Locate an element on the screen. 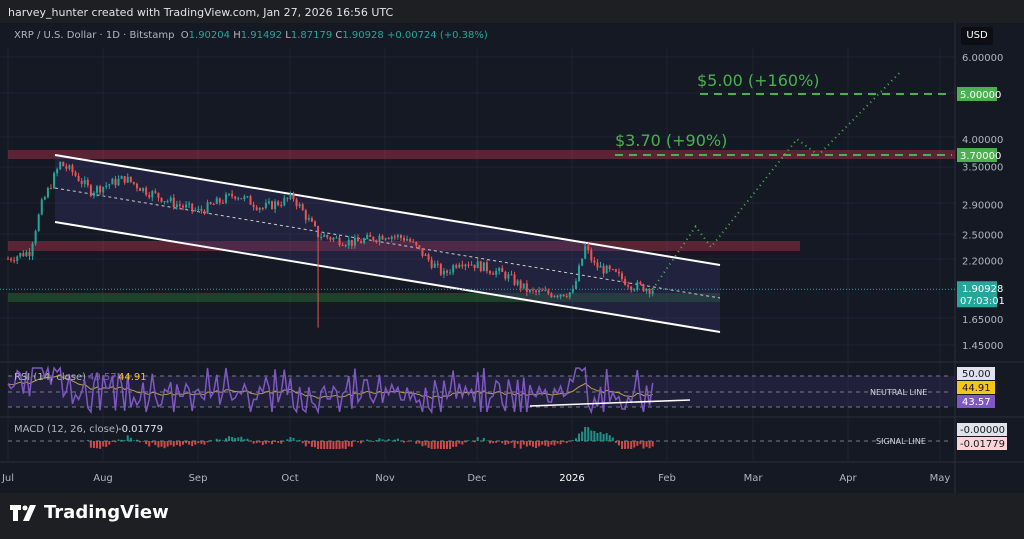 The image size is (1024, 539). price-axis-label: 4.00000 is located at coordinates (982, 140).